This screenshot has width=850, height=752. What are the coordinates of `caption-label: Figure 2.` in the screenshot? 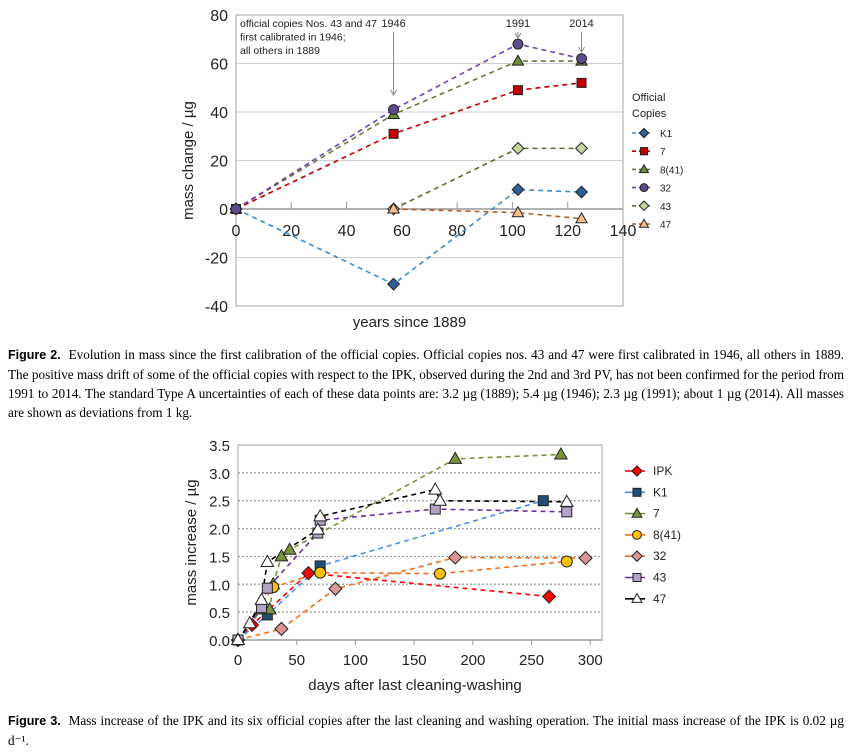 It's located at (34, 355).